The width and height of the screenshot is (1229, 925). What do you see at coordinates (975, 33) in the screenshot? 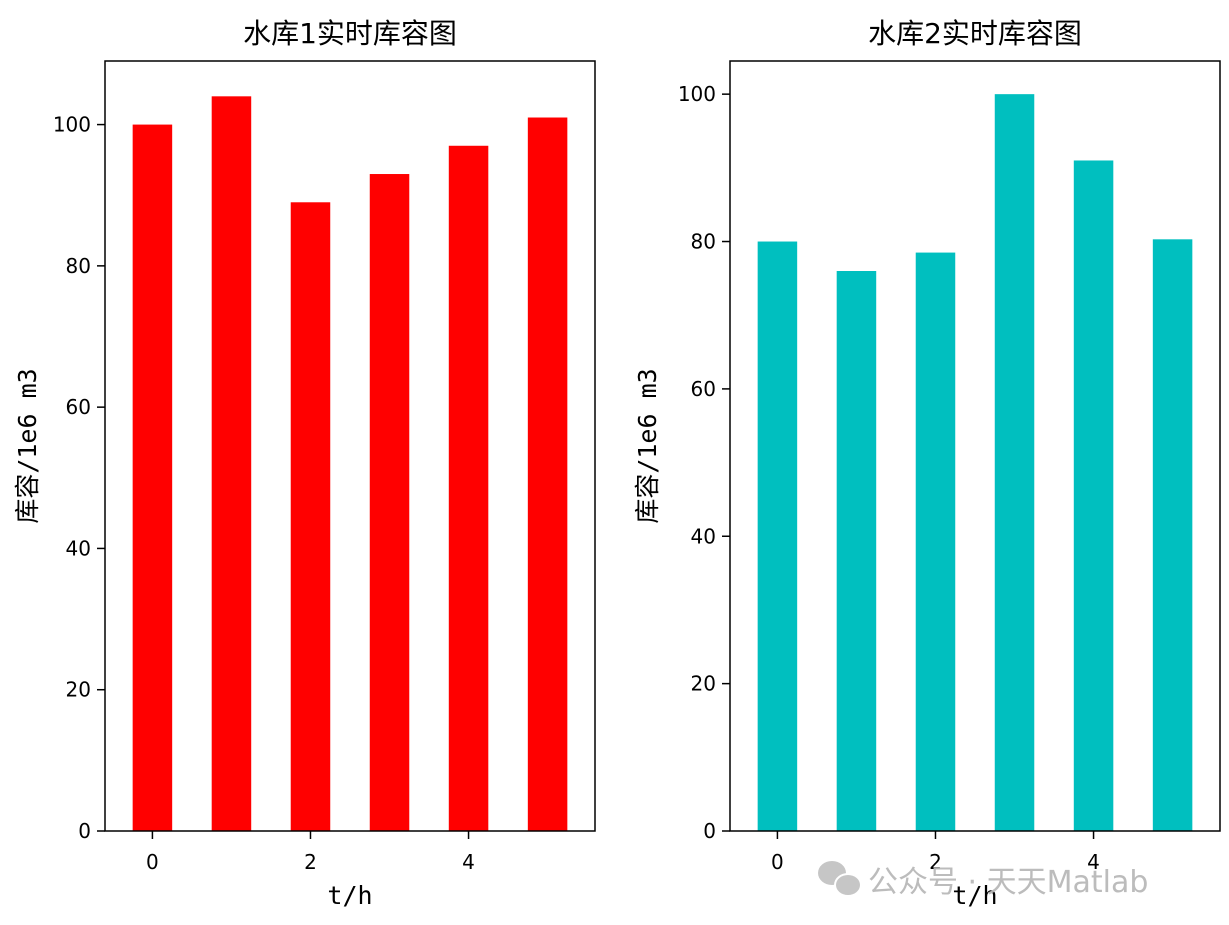
I see `chart-title: 水库2实时库容图` at bounding box center [975, 33].